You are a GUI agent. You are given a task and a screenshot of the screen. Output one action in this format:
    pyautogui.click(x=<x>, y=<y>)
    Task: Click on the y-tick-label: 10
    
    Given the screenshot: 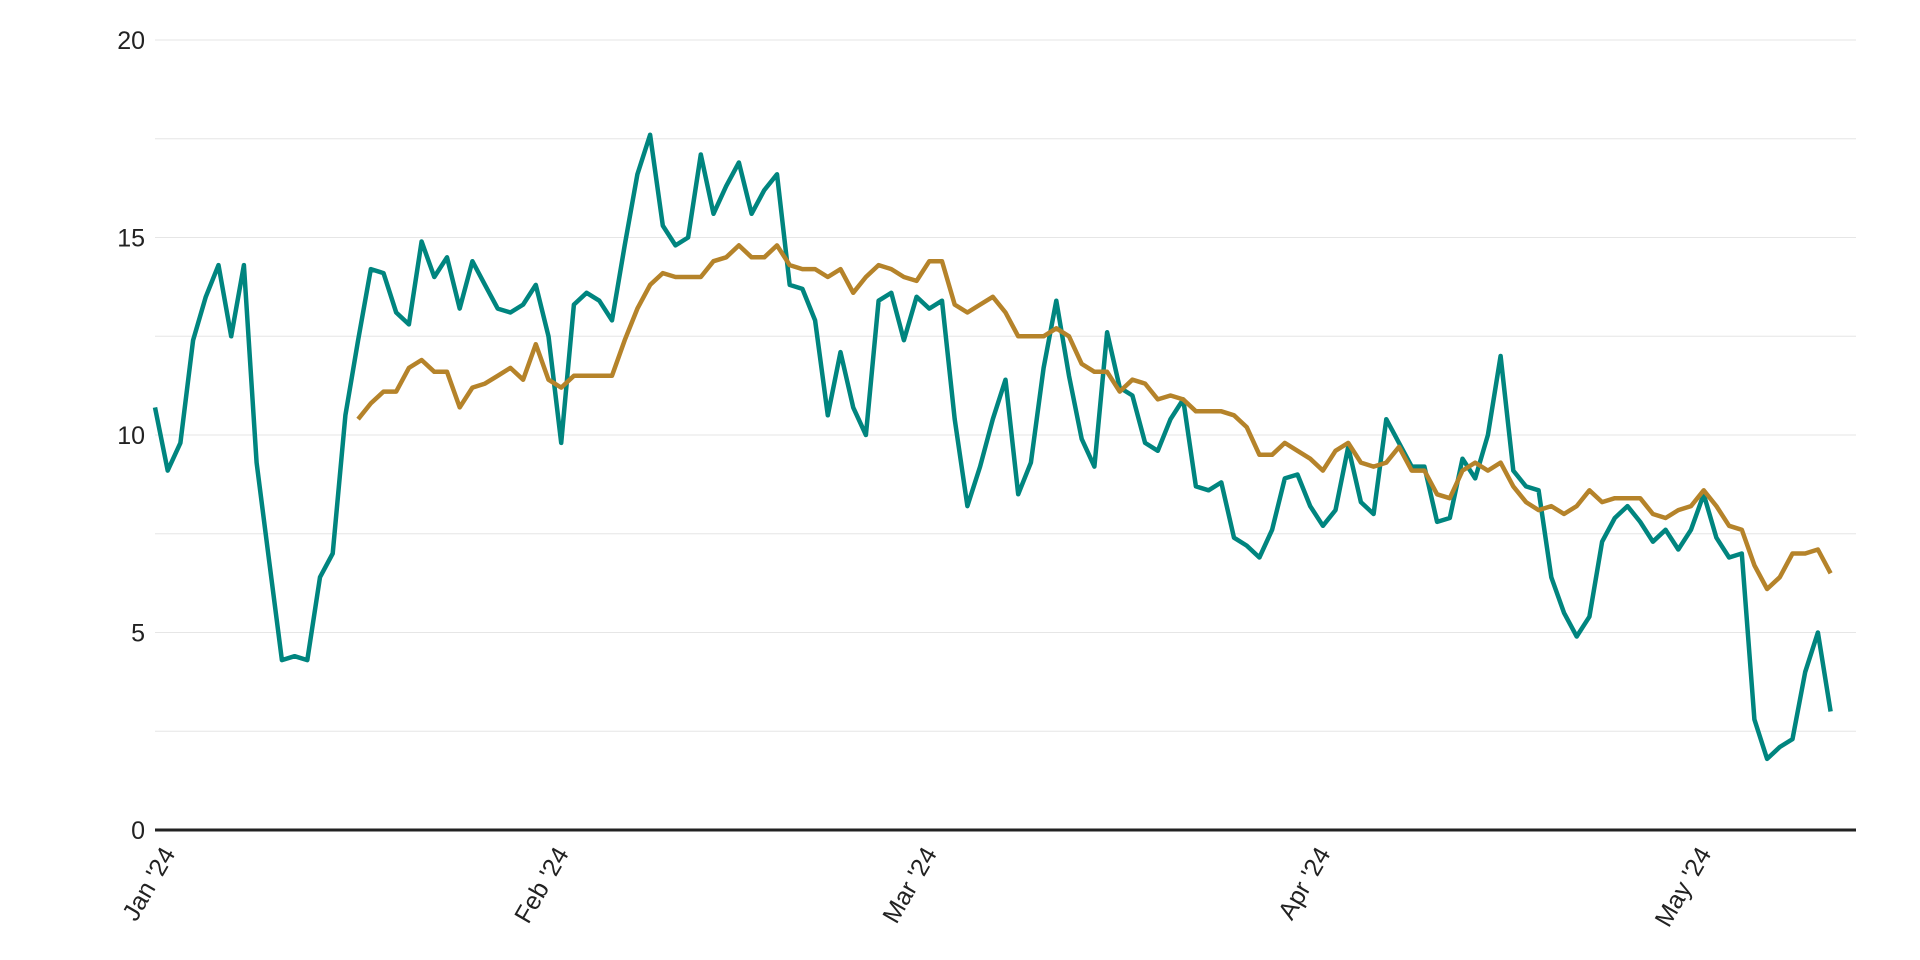 What is the action you would take?
    pyautogui.click(x=131, y=436)
    